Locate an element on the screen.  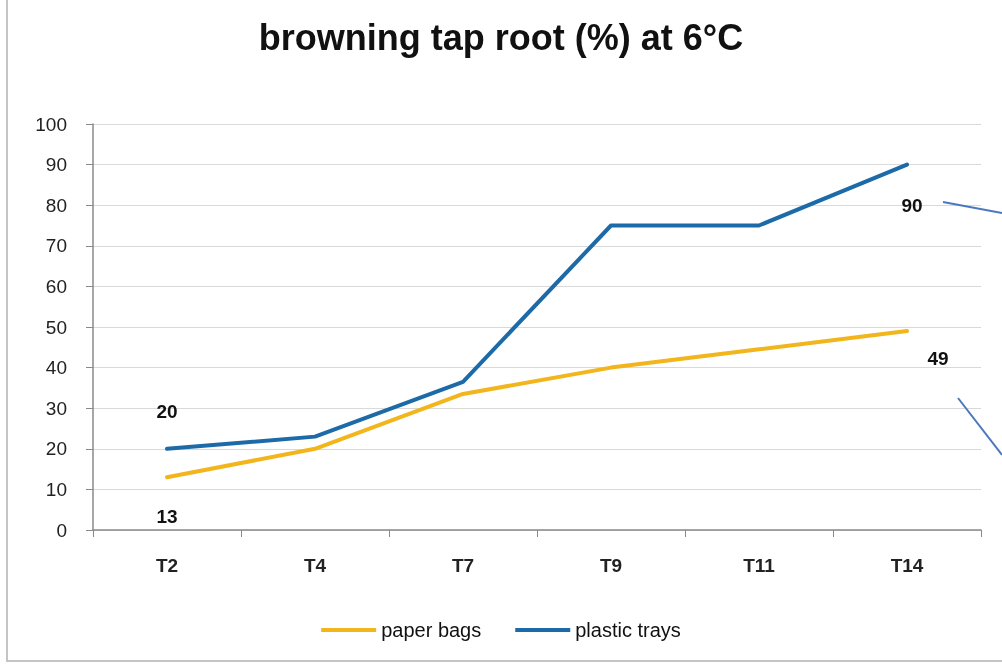
y-tick-label: 10 is located at coordinates (56, 489).